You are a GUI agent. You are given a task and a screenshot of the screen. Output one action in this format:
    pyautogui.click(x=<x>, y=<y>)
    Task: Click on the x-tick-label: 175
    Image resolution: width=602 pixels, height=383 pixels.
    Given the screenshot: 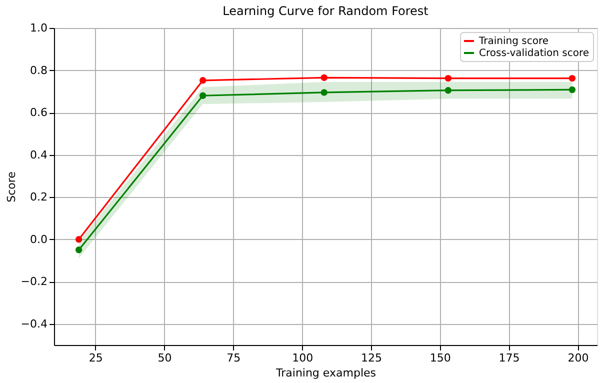 What is the action you would take?
    pyautogui.click(x=509, y=358)
    